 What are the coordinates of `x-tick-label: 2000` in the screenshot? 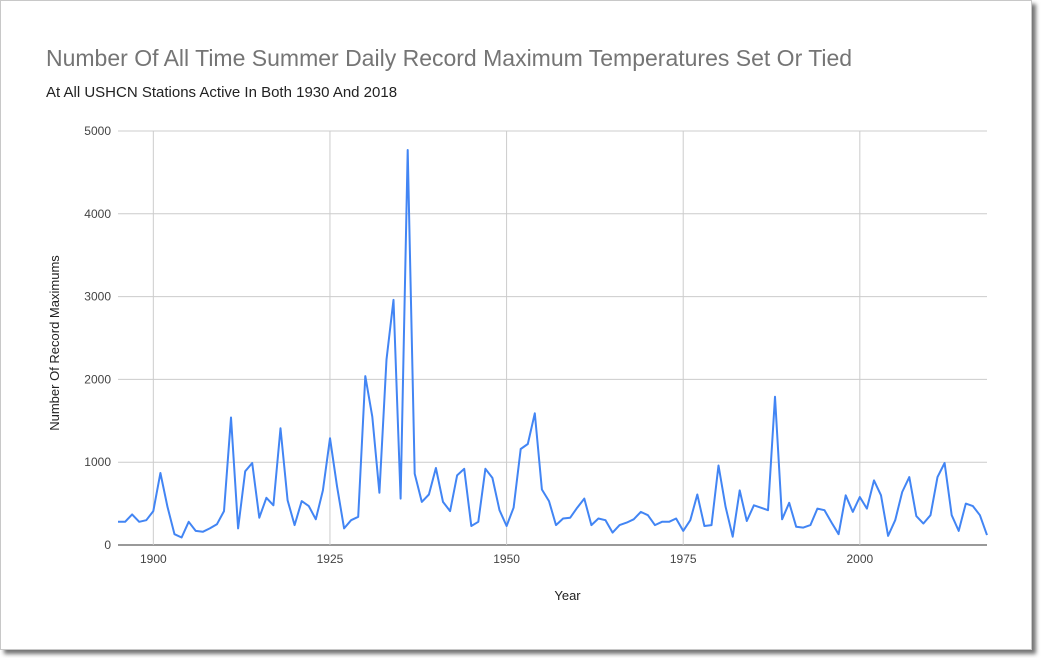 It's located at (859, 559).